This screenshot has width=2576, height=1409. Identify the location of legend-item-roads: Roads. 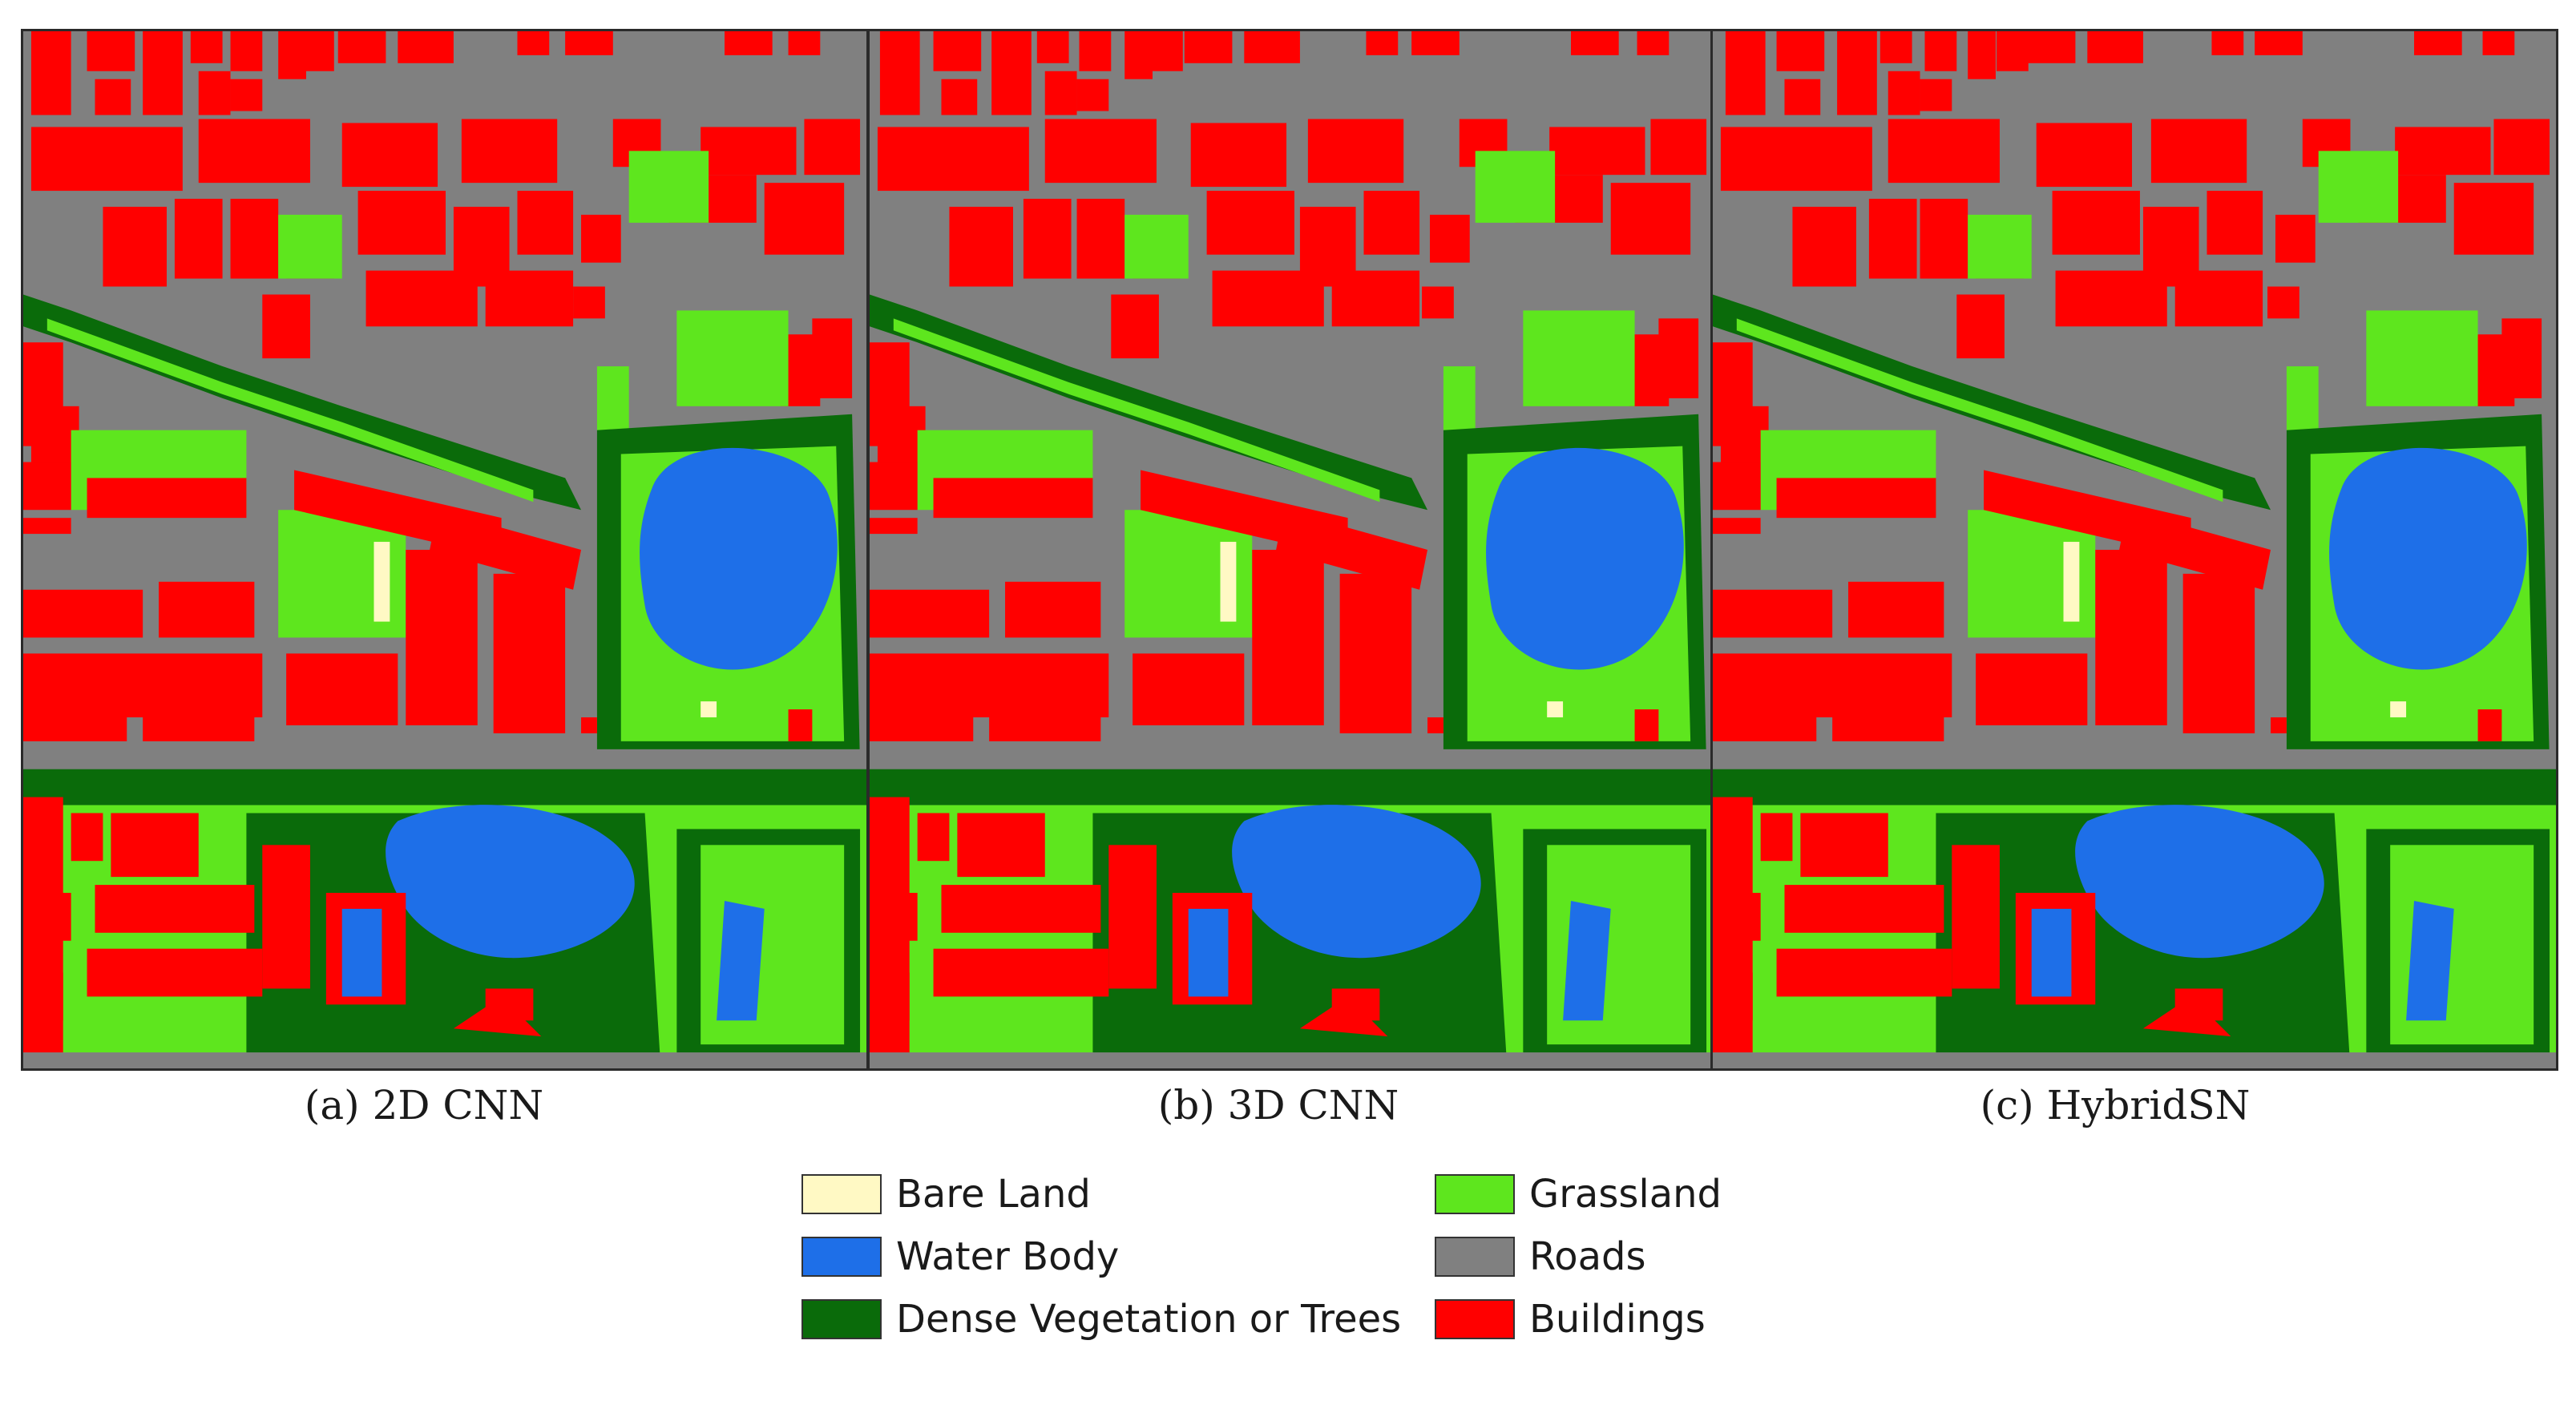
(1540, 1257).